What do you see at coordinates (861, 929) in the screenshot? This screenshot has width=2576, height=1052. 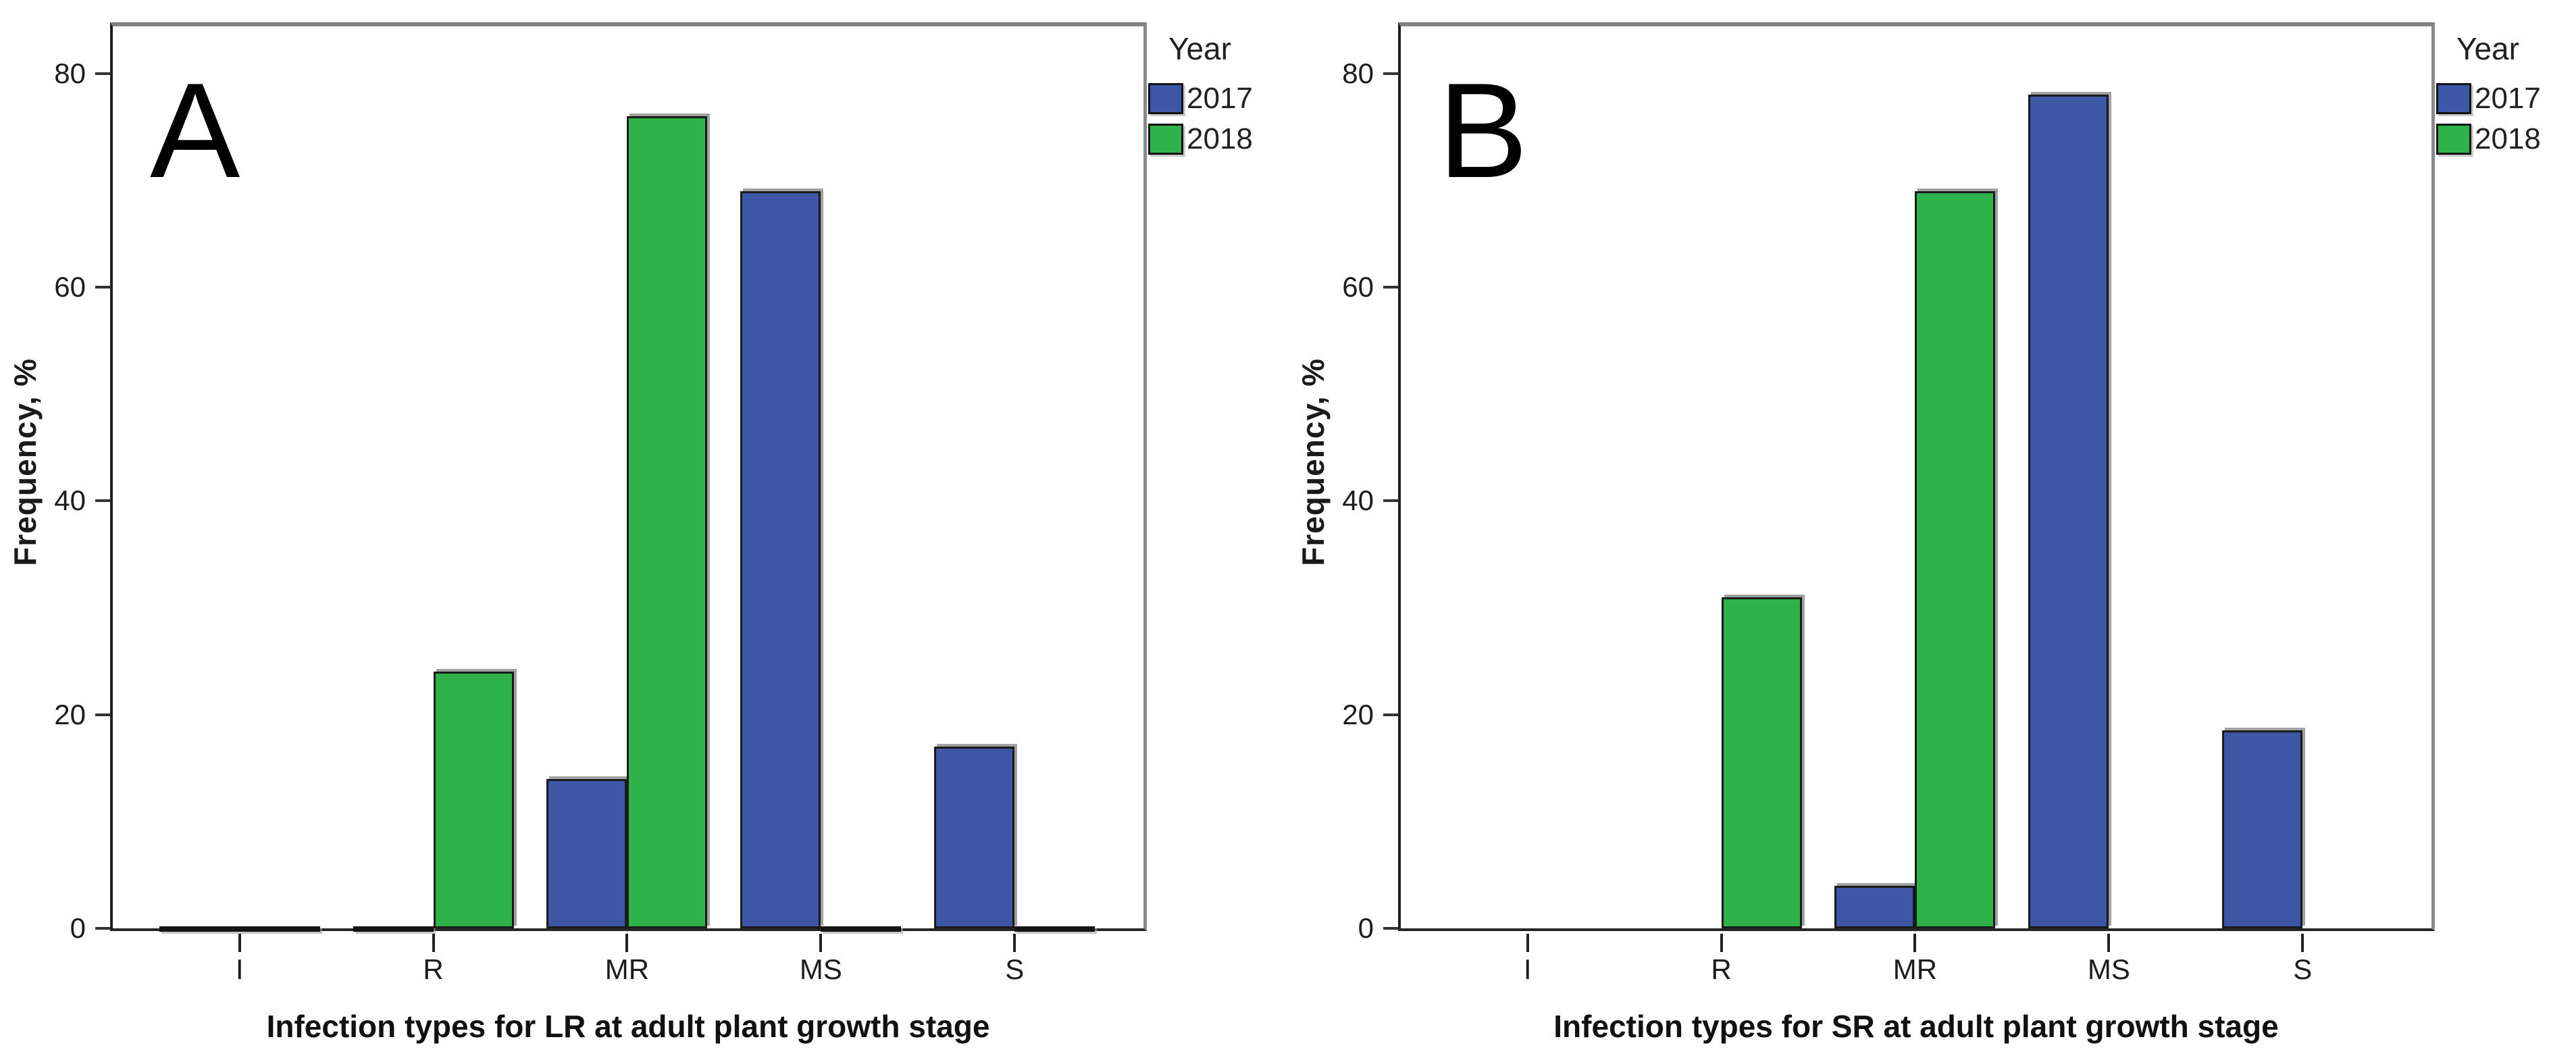 I see `zero-bar-2018-MS` at bounding box center [861, 929].